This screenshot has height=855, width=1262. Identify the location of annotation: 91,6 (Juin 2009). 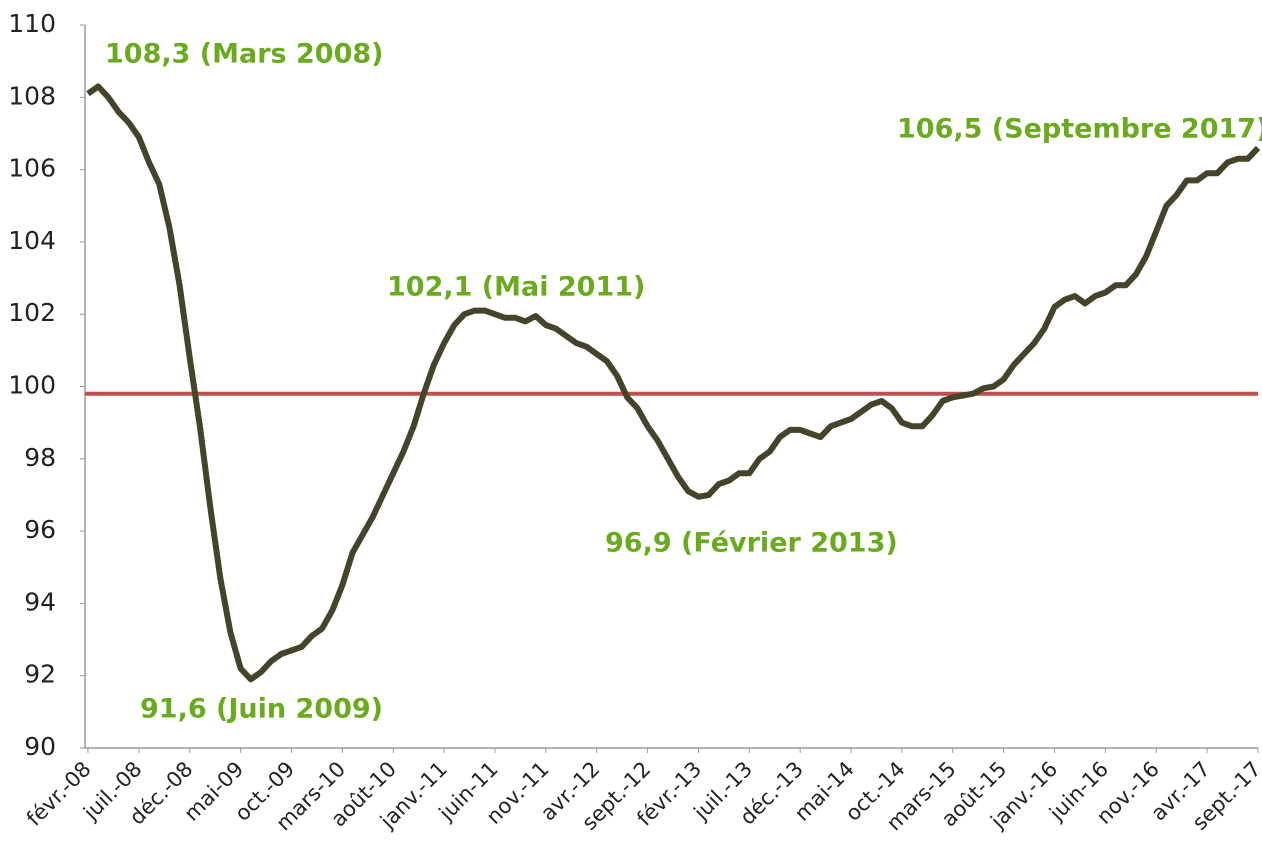
(261, 709).